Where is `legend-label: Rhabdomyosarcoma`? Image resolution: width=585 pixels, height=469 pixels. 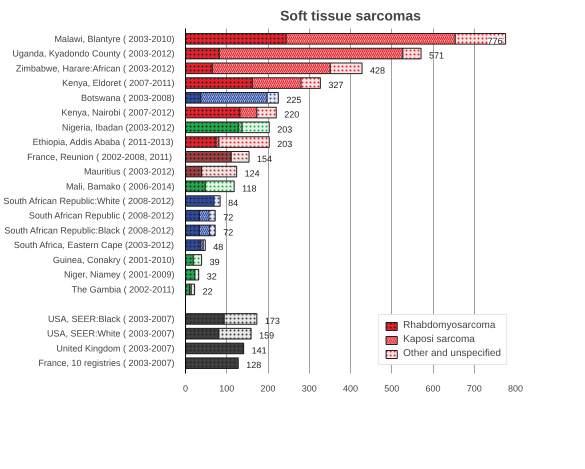 legend-label: Rhabdomyosarcoma is located at coordinates (449, 325).